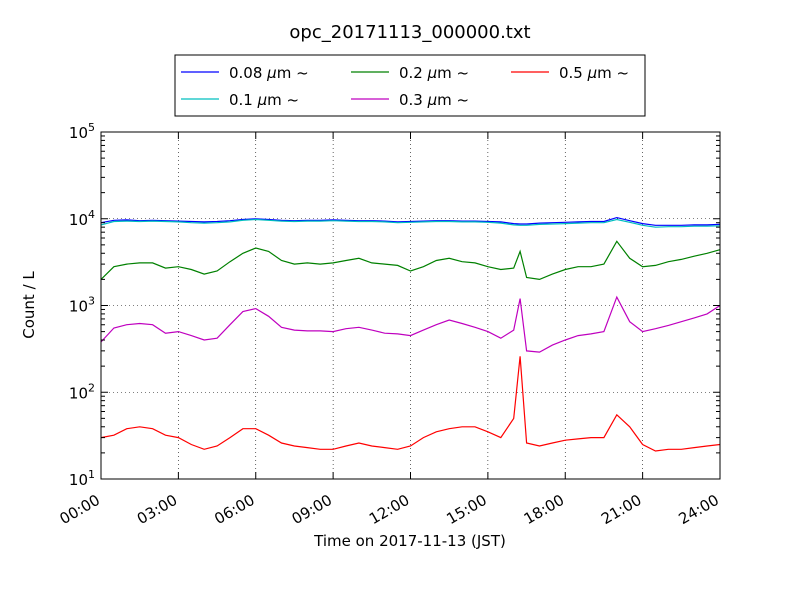 The height and width of the screenshot is (600, 800). Describe the element at coordinates (544, 509) in the screenshot. I see `x-tick-label: 18:00` at that location.